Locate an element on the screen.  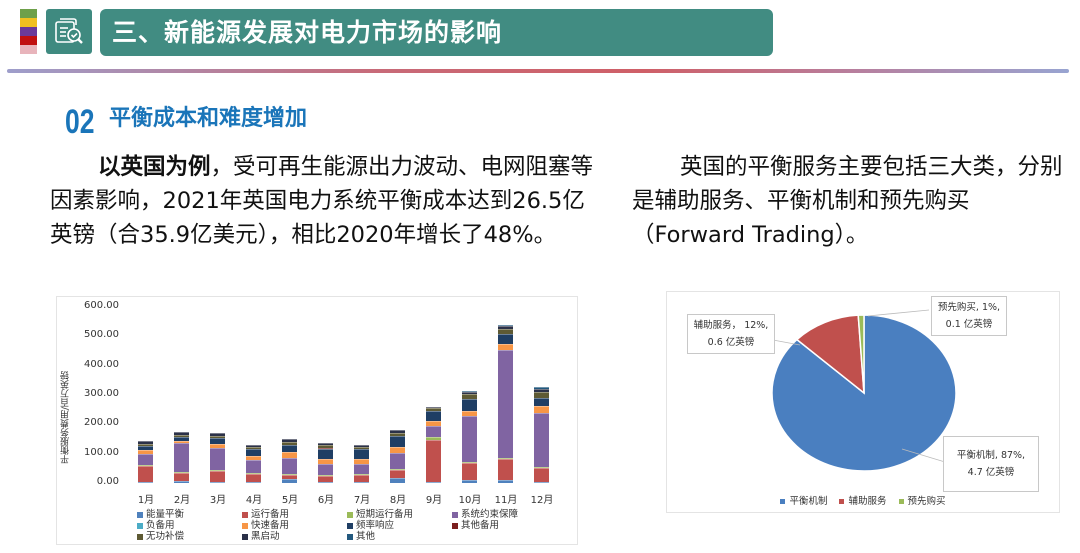
y-tick-label: 500.00 is located at coordinates (101, 335).